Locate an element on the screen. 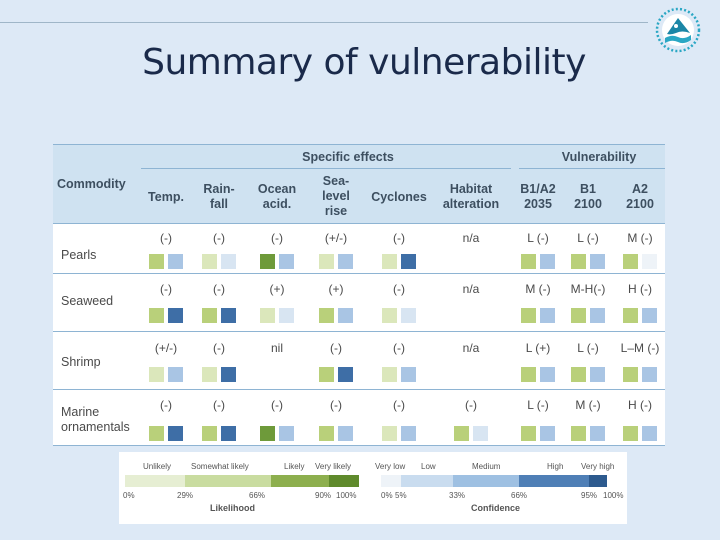  confidence-label: Medium is located at coordinates (486, 466).